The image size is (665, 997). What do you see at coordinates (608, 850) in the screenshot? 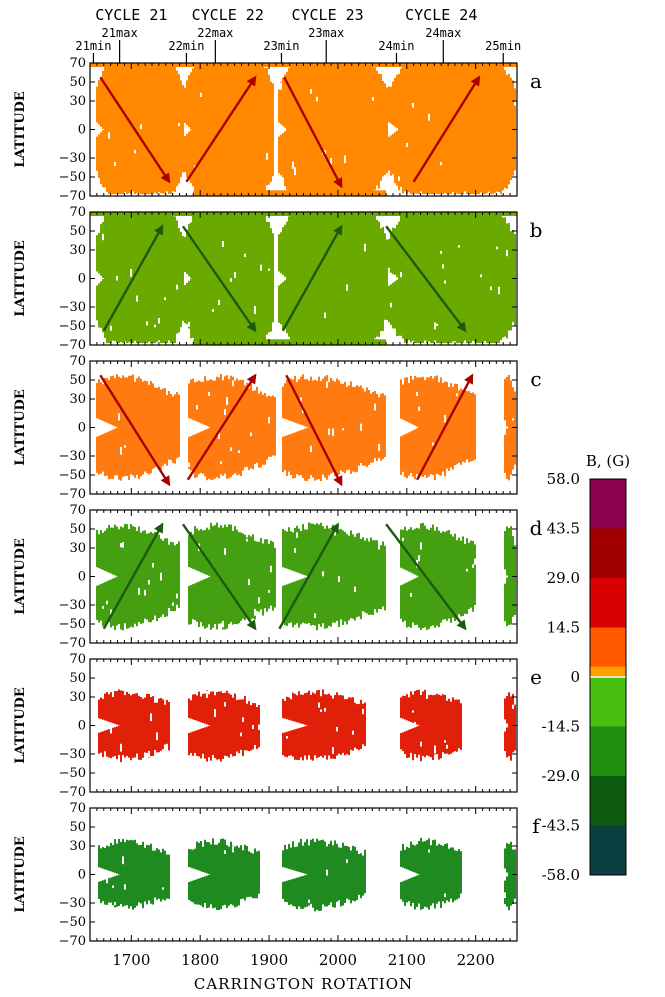
I see `colorbar-segment` at bounding box center [608, 850].